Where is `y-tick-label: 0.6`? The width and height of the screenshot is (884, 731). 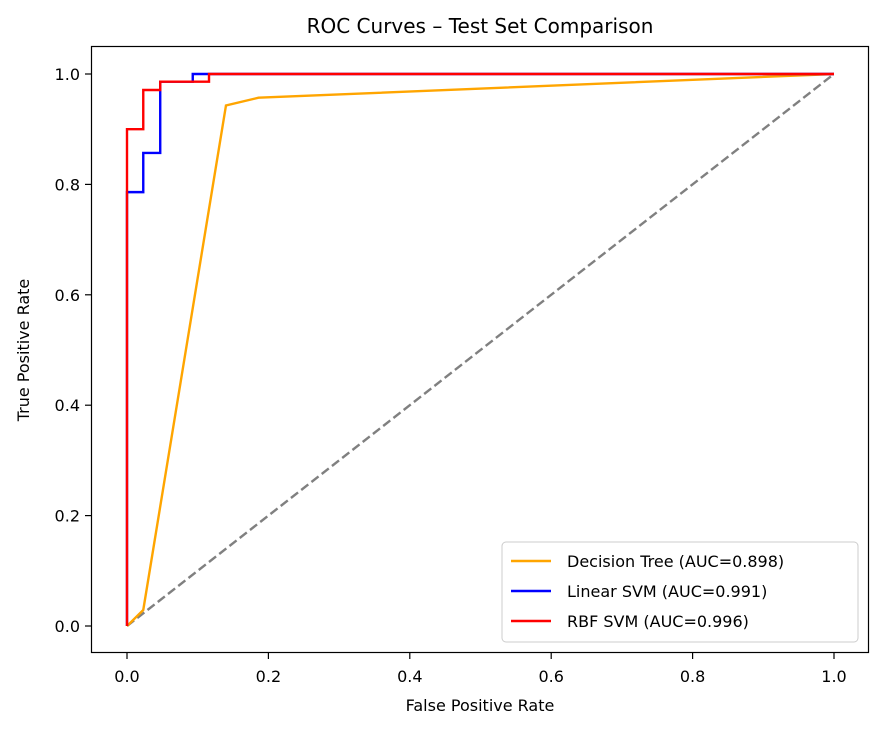 y-tick-label: 0.6 is located at coordinates (67, 295).